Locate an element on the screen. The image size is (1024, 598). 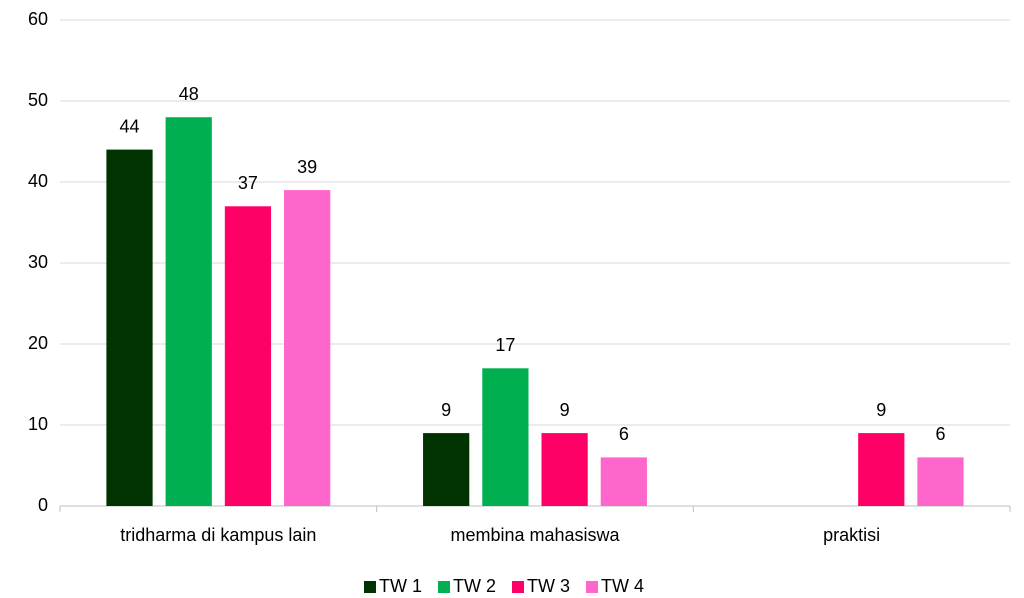
value-label: 44 is located at coordinates (129, 126).